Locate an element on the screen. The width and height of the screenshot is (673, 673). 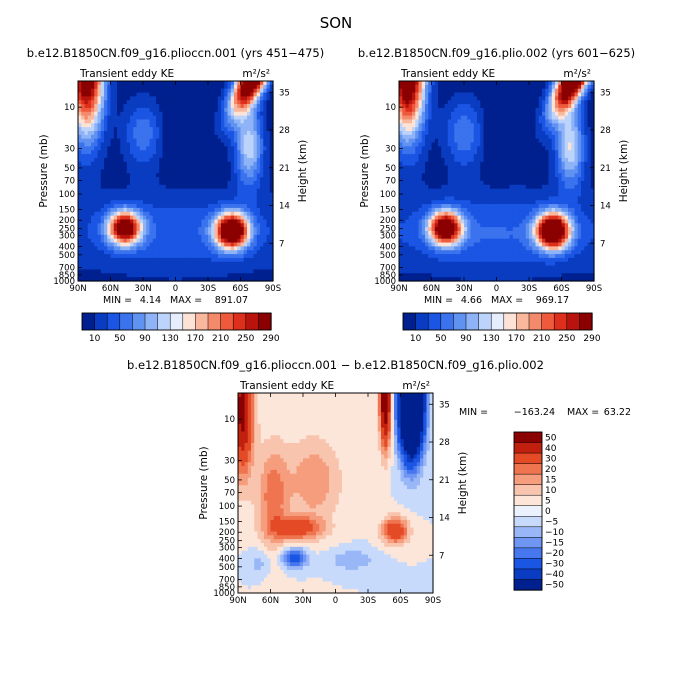
colorbar-label: 290 is located at coordinates (270, 339).